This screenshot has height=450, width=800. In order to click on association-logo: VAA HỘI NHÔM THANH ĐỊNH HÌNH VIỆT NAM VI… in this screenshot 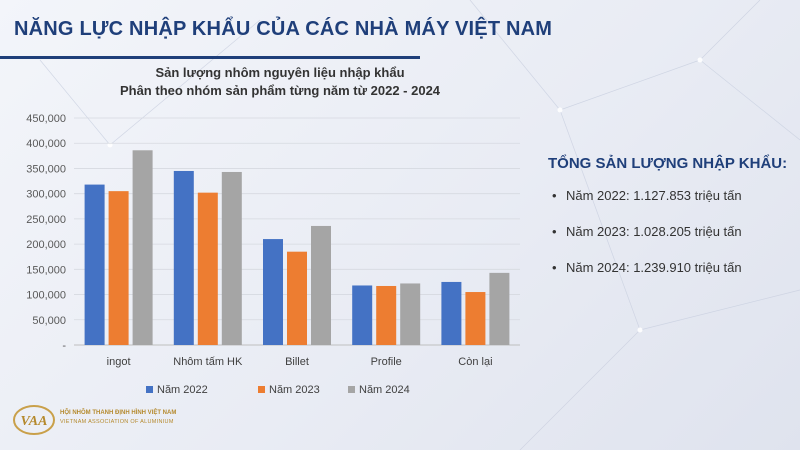, I will do `click(110, 421)`.